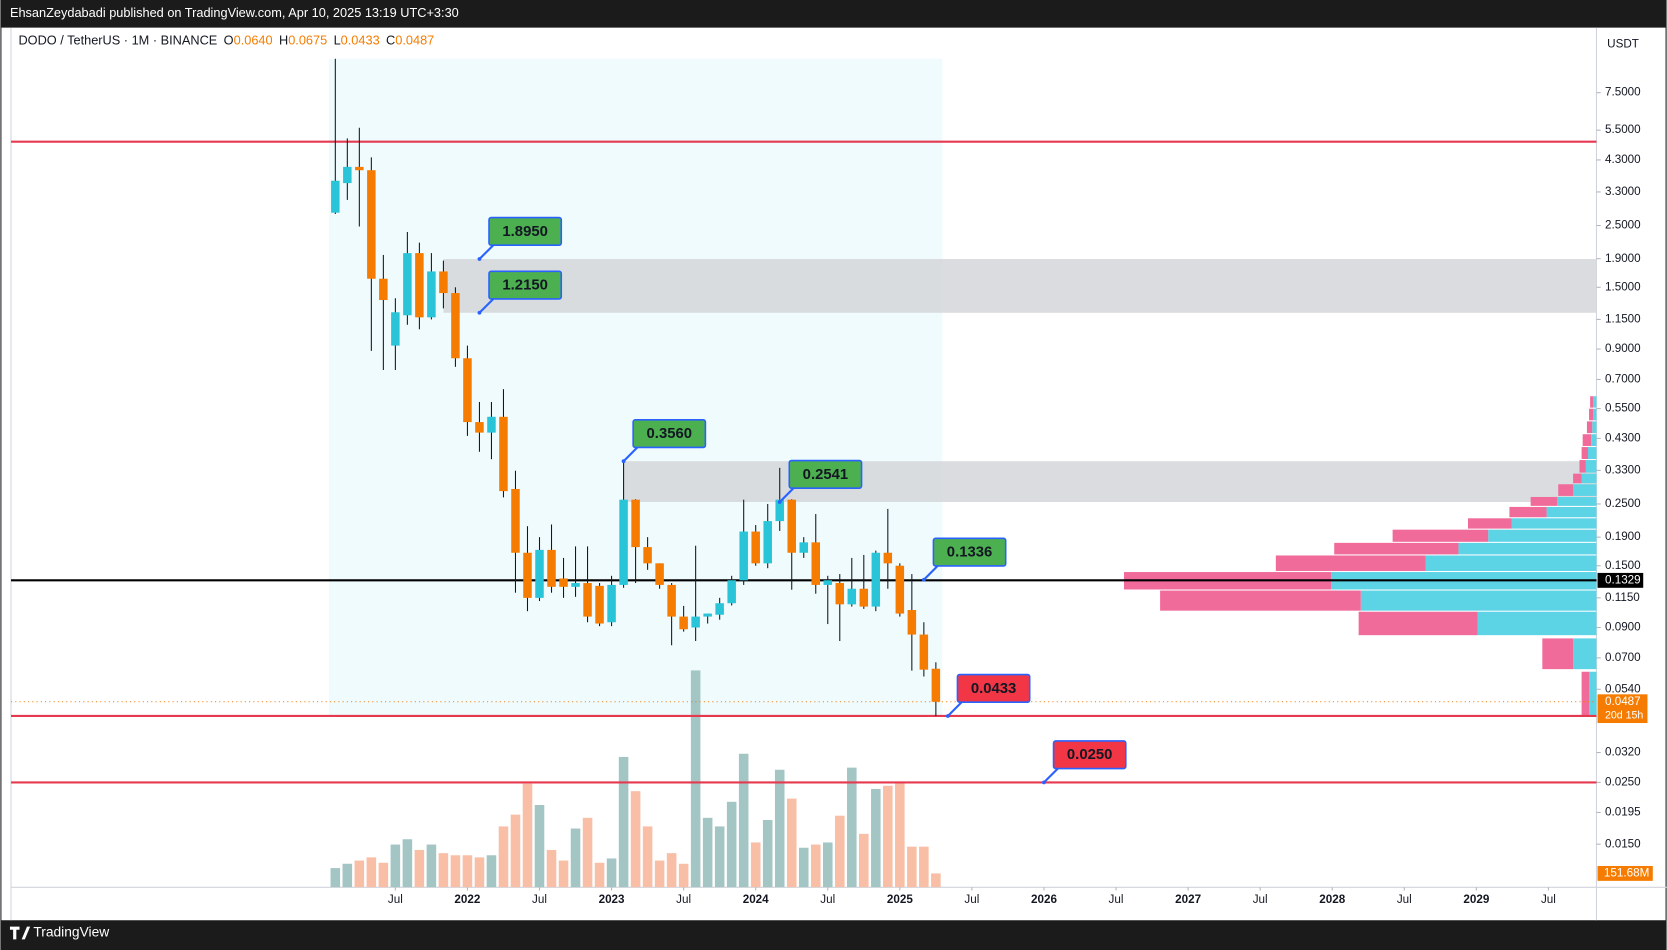 Image resolution: width=1667 pixels, height=950 pixels. Describe the element at coordinates (1623, 781) in the screenshot. I see `y-tick-label: 0.0250` at that location.